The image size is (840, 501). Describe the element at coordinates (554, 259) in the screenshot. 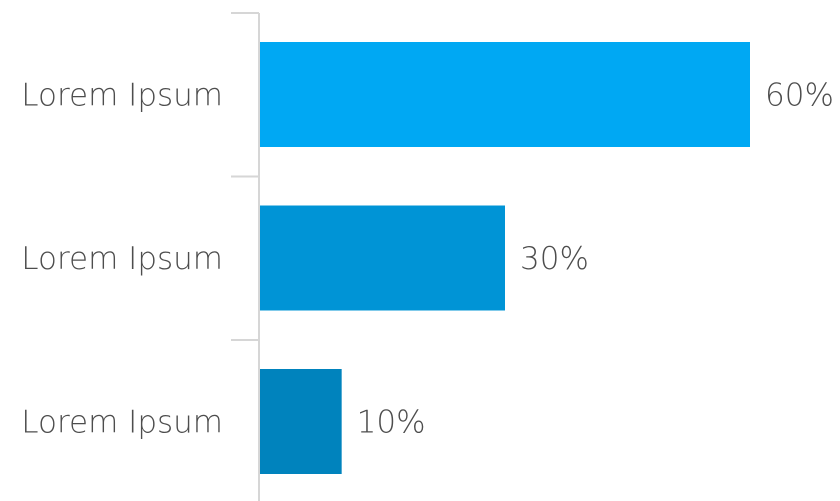

I see `value-label: 30%` at that location.